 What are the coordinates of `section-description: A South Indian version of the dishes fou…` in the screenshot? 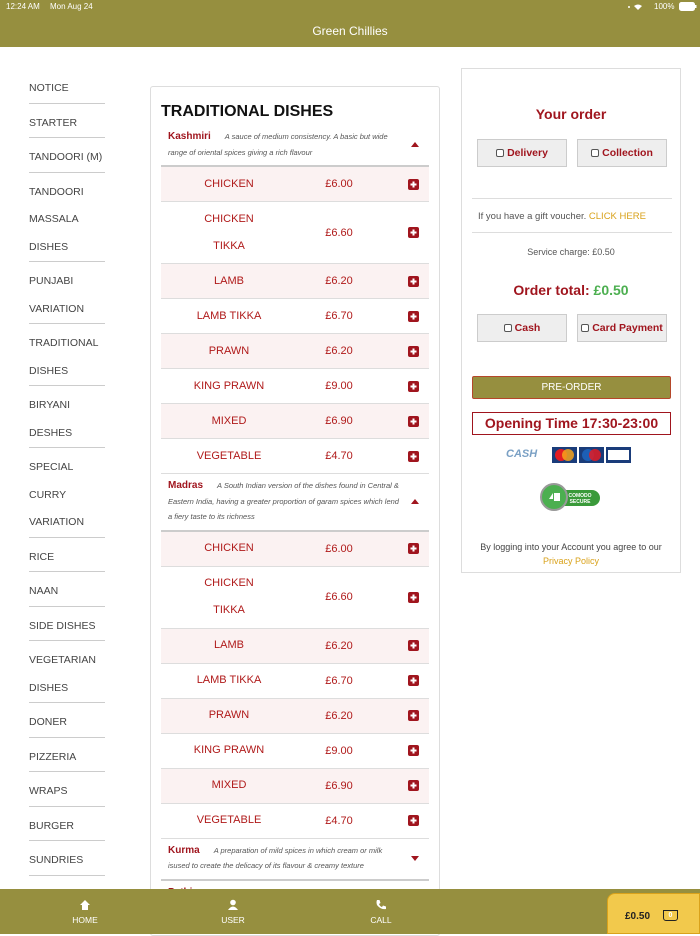 It's located at (283, 501).